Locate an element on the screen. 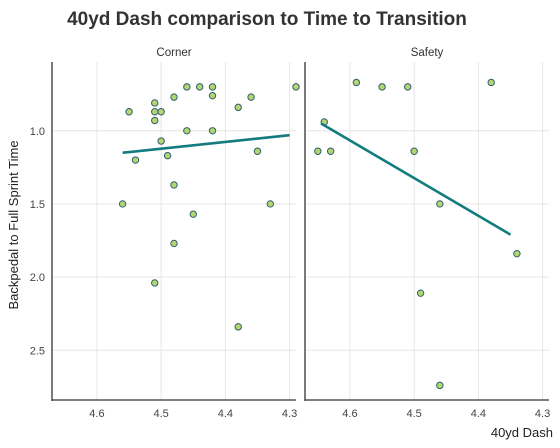  x-axis-title: 40yd Dash is located at coordinates (522, 432).